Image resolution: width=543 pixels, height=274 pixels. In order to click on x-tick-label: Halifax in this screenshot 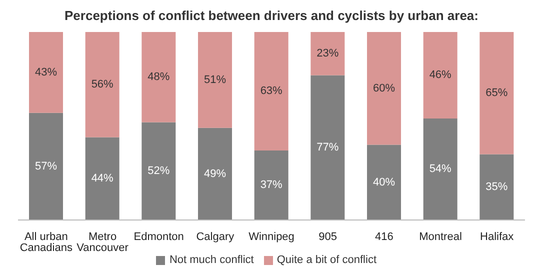, I will do `click(497, 236)`.